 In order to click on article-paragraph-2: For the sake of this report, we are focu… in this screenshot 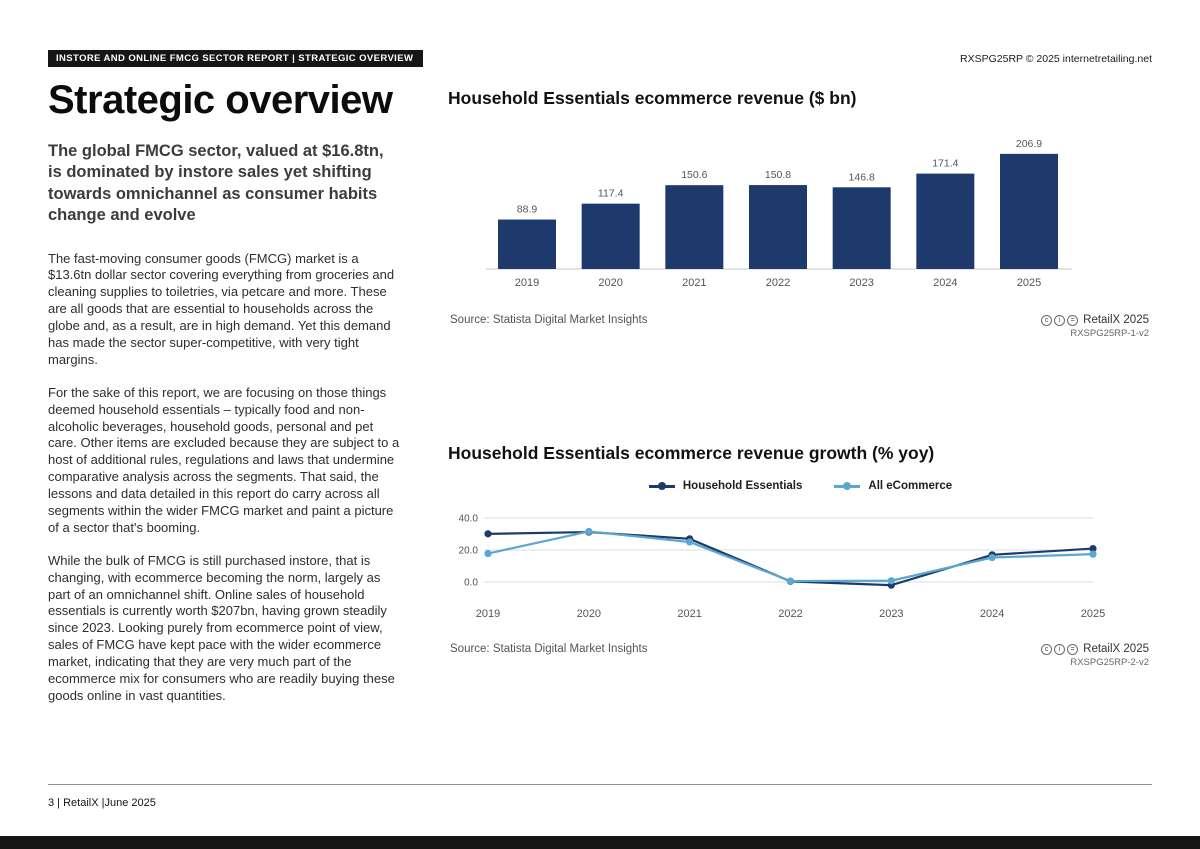, I will do `click(224, 459)`.